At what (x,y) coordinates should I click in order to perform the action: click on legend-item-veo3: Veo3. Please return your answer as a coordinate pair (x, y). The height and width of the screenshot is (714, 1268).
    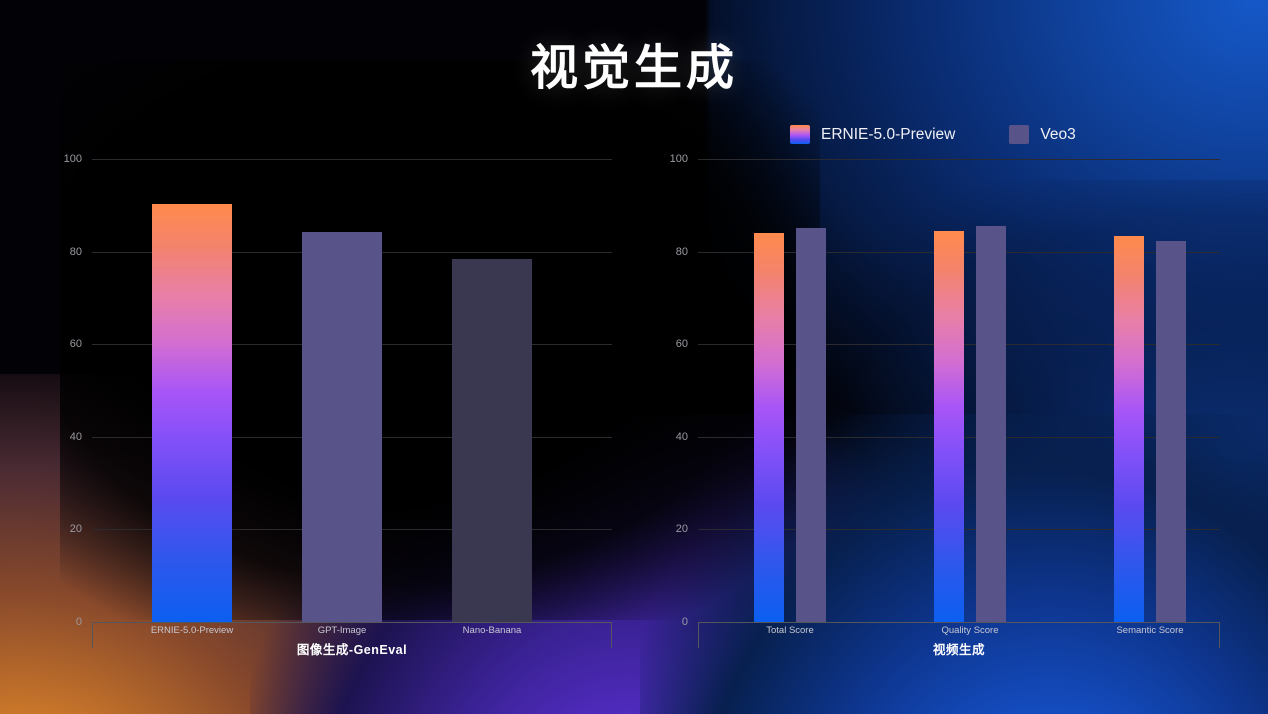
    Looking at the image, I should click on (1042, 134).